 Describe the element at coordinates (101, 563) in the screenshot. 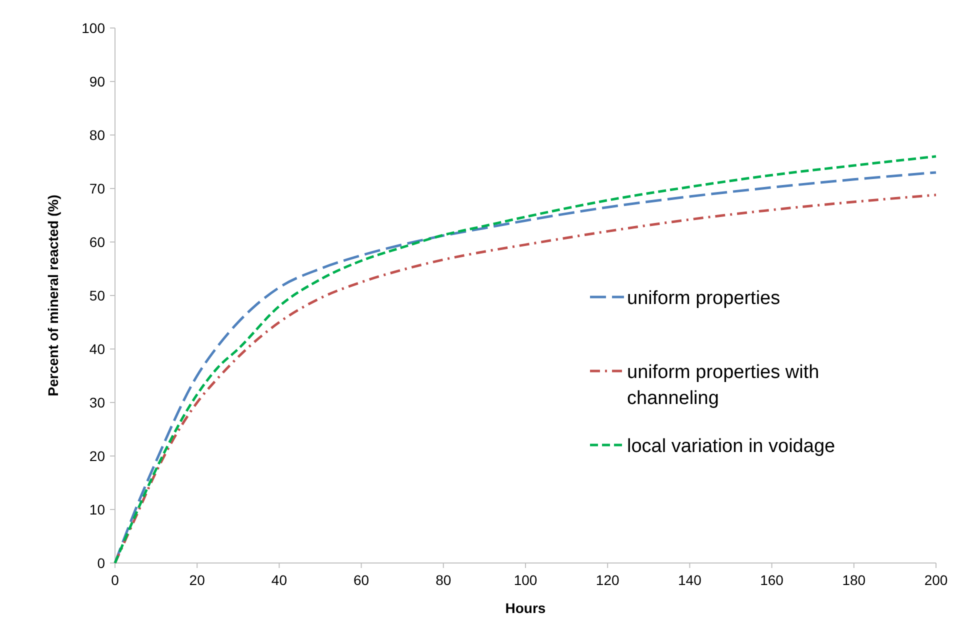

I see `y-tick-label: 0` at that location.